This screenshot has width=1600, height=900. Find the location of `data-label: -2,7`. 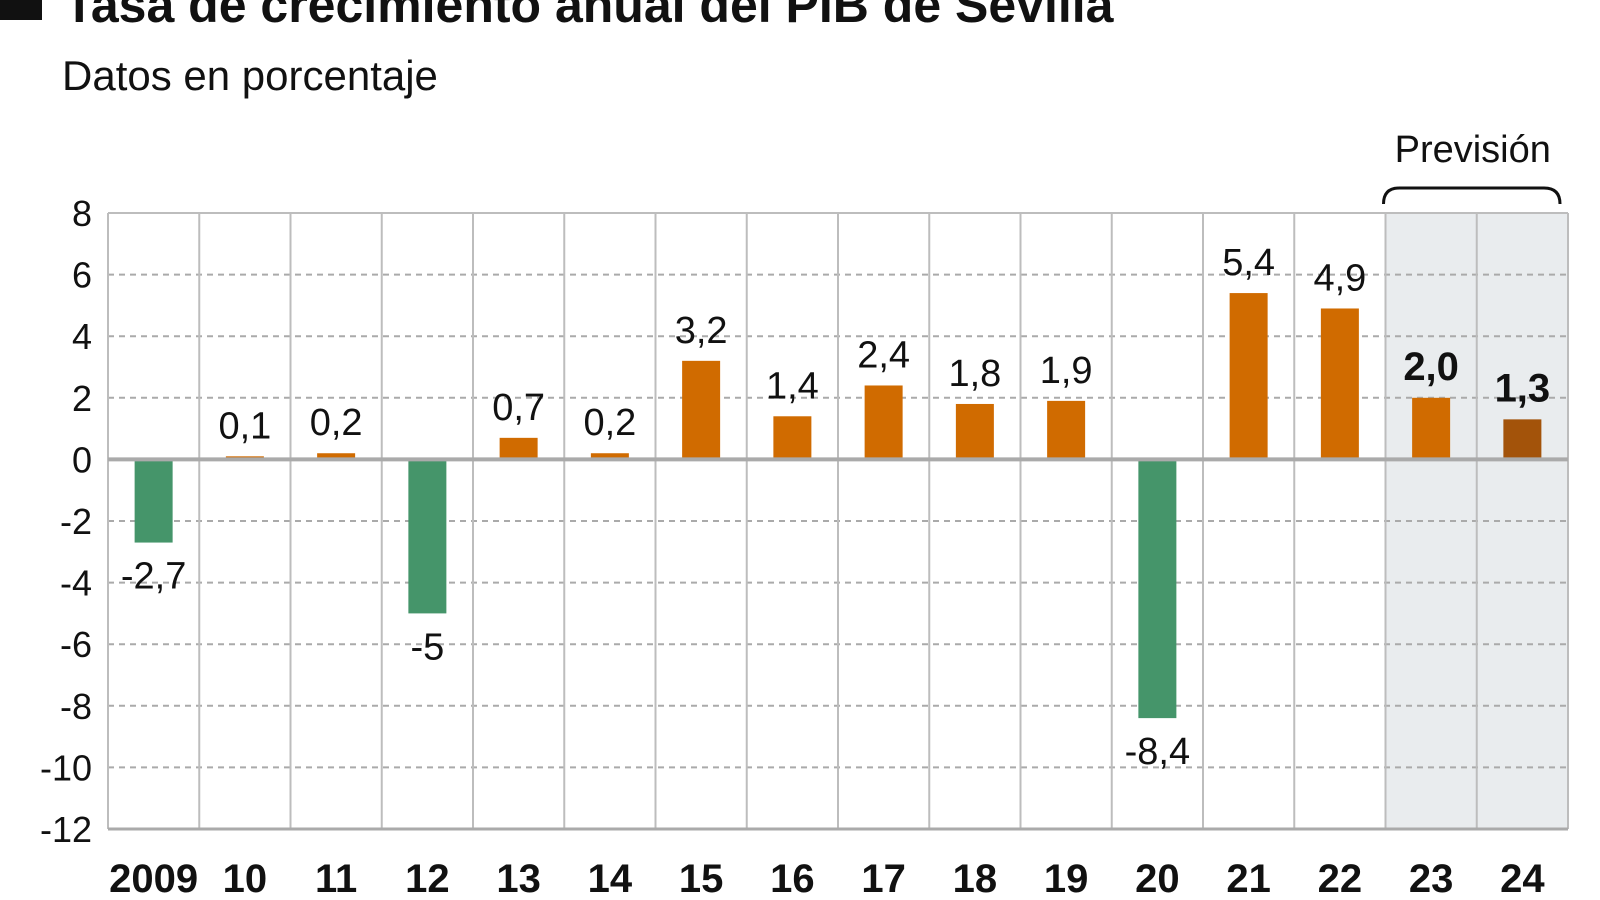

data-label: -2,7 is located at coordinates (153, 577).